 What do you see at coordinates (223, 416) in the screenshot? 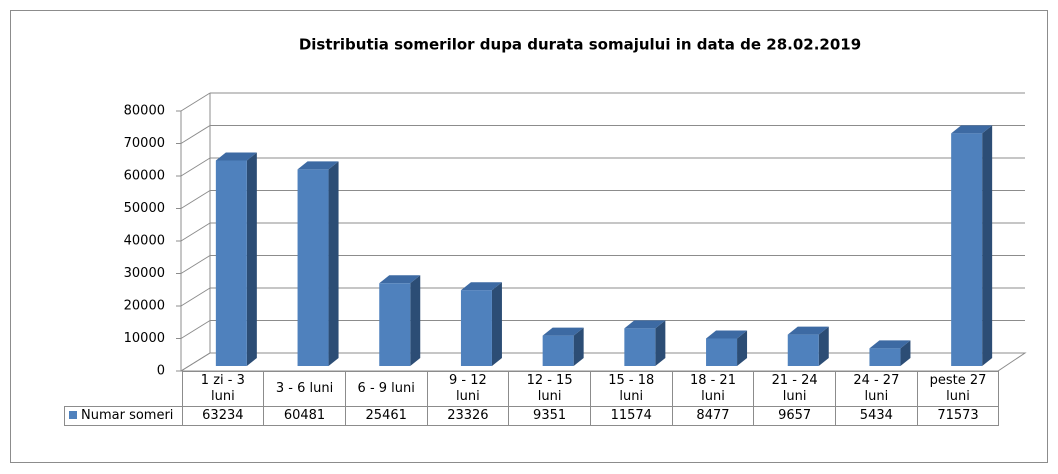
I see `table-value: 63234` at bounding box center [223, 416].